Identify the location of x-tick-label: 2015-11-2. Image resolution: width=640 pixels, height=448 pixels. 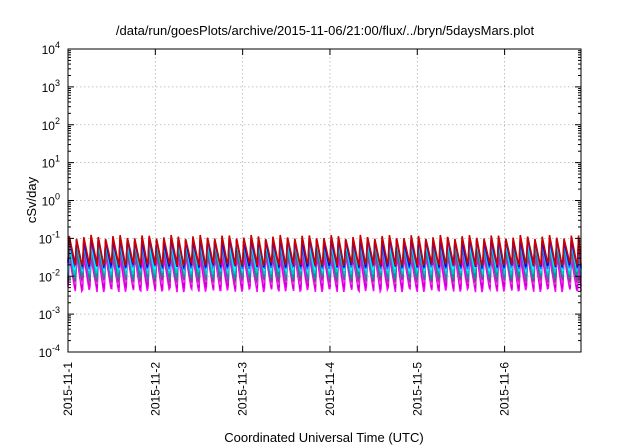
(155, 389).